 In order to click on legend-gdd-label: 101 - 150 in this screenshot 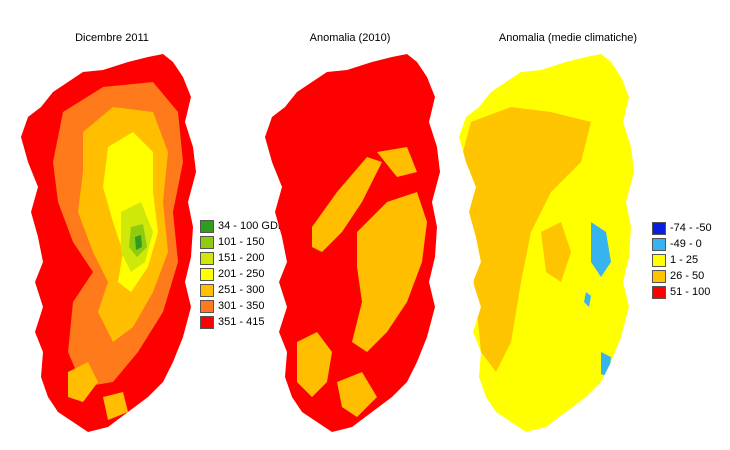, I will do `click(241, 242)`.